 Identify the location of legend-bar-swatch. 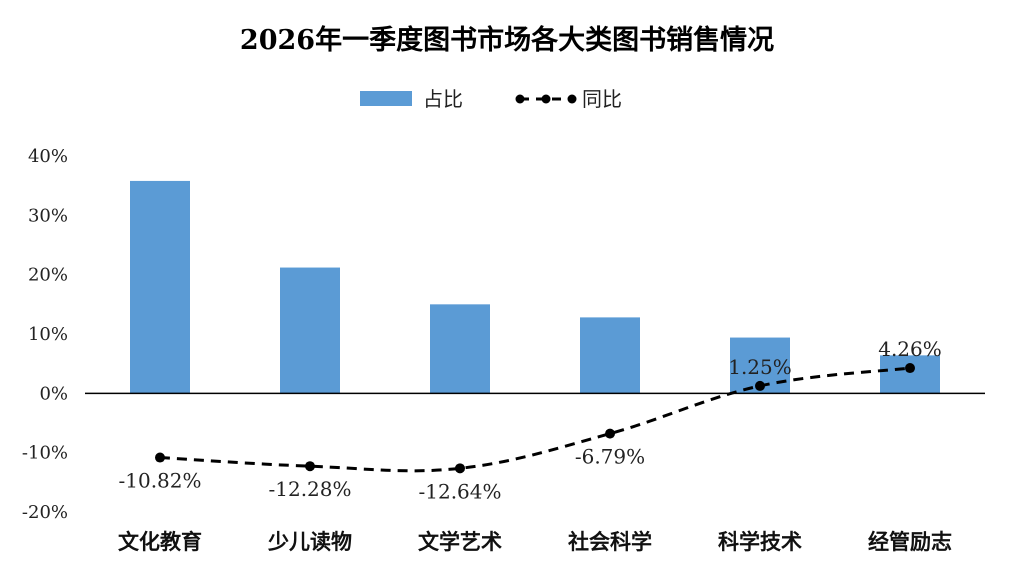
(386, 98).